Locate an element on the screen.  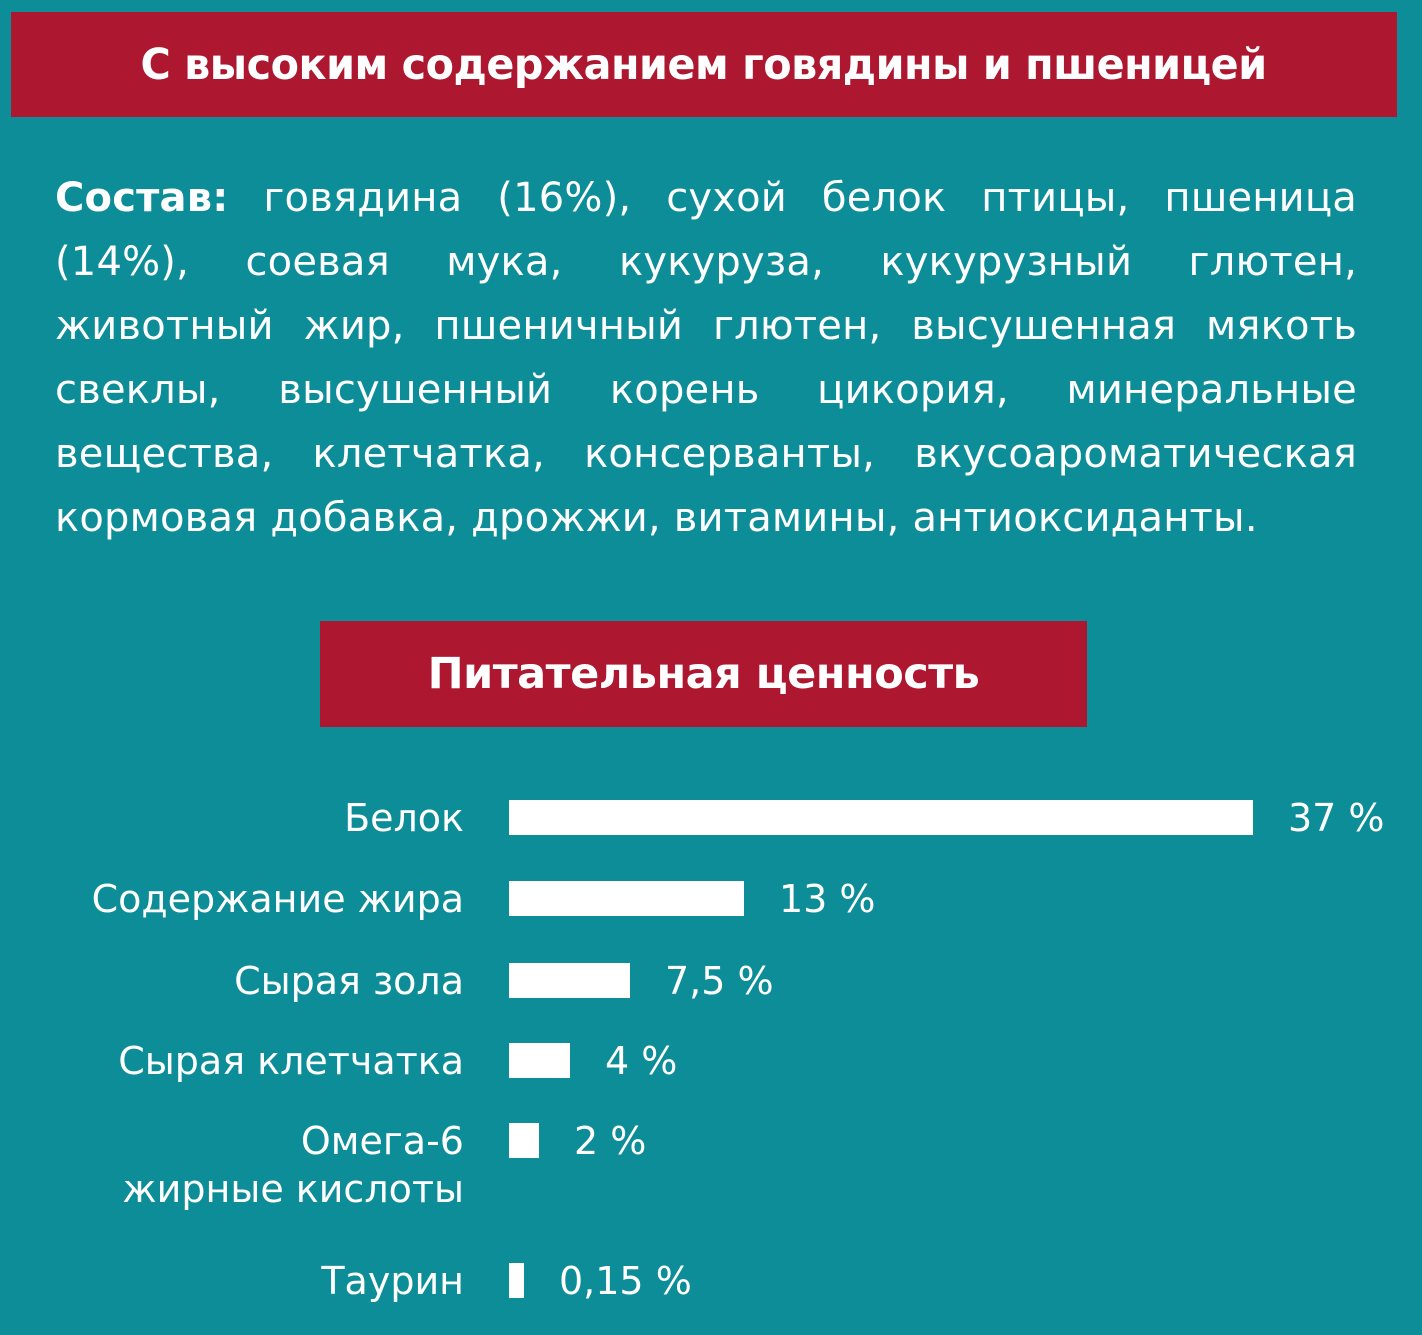
bar-row-omega6: Омега-6 жирные кислоты 2 % is located at coordinates (711, 1165).